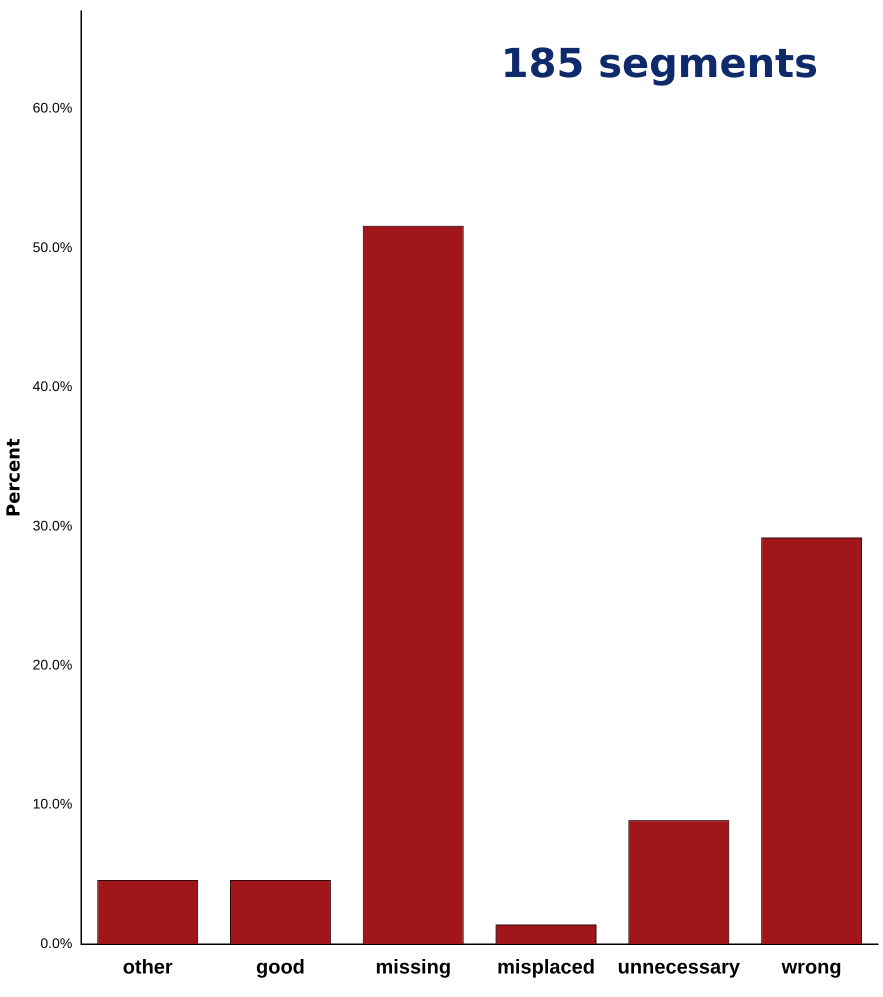 The image size is (883, 997). I want to click on y-tick-label: 30.0%, so click(52, 525).